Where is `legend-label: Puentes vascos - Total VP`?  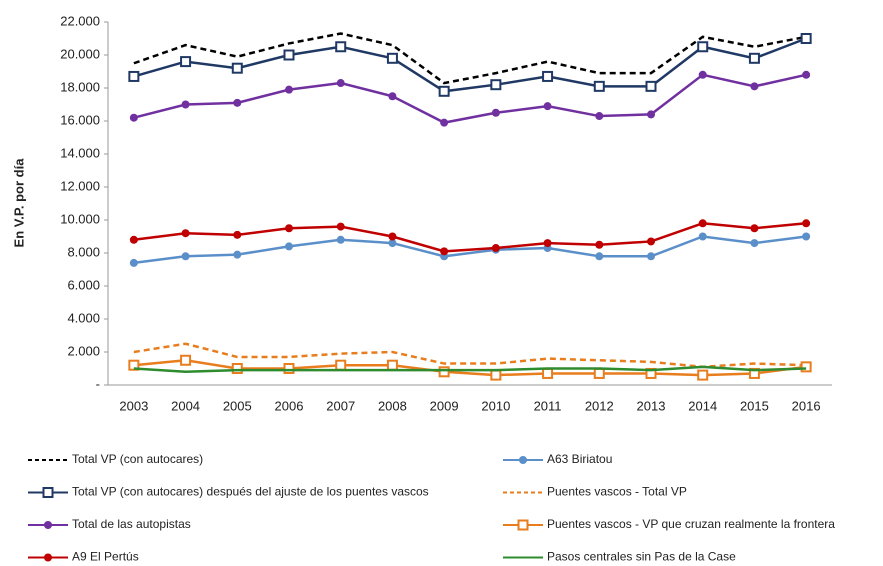 legend-label: Puentes vascos - Total VP is located at coordinates (617, 492).